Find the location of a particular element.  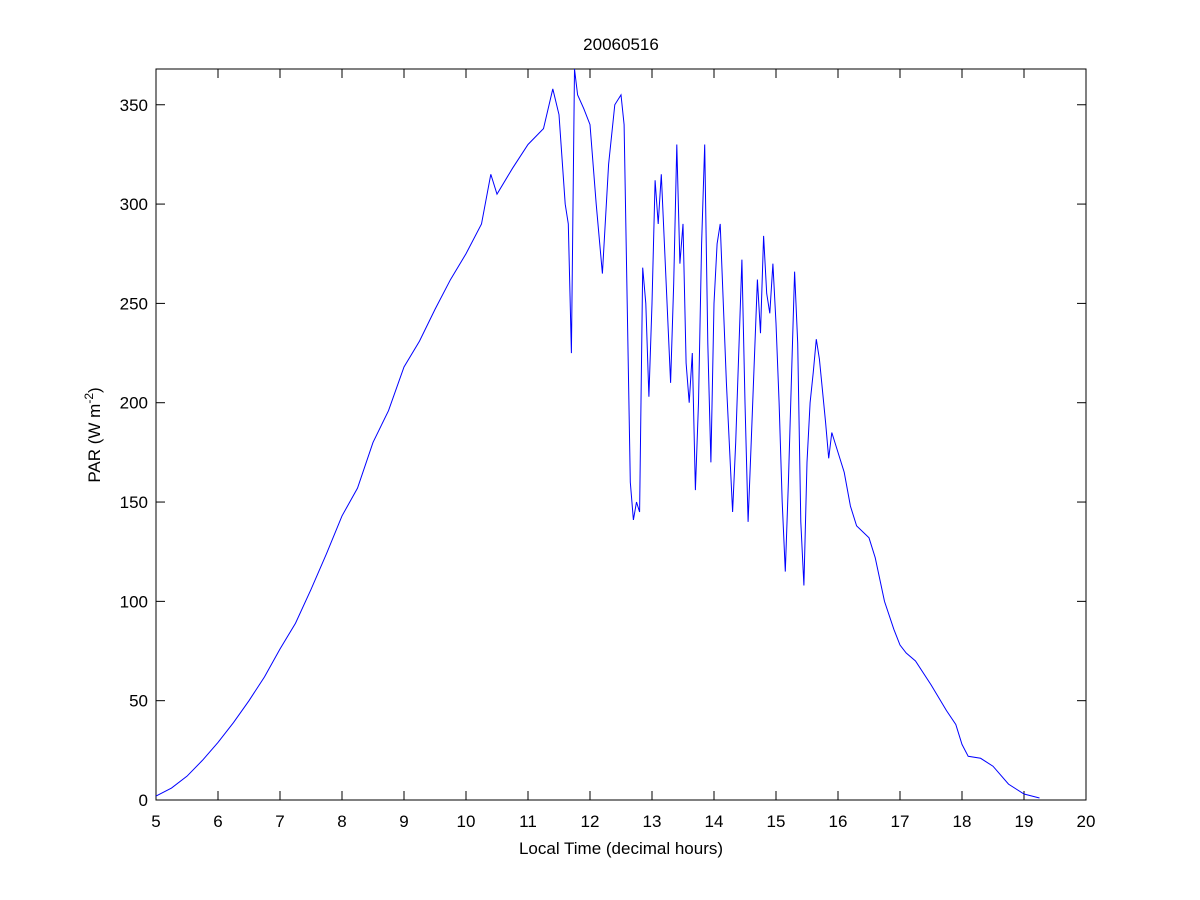

y-label-sup: -2 is located at coordinates (89, 398).